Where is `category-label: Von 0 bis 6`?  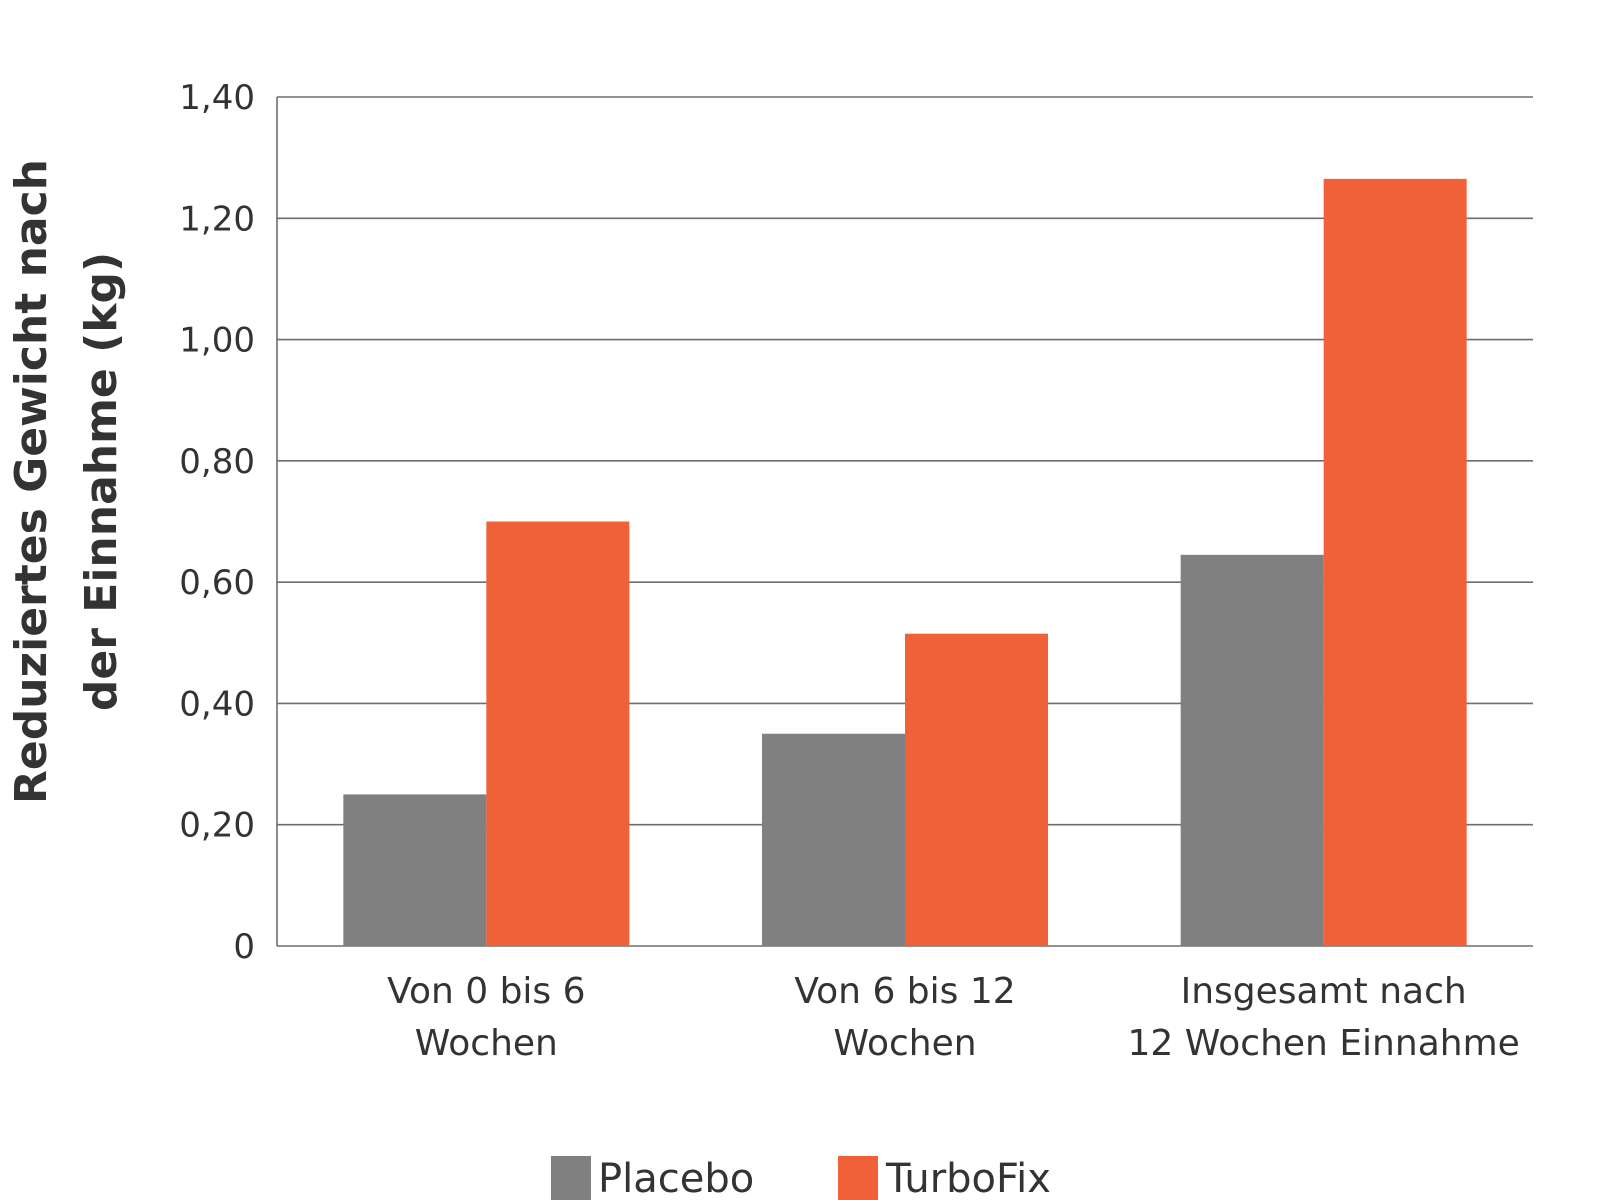 category-label: Von 0 bis 6 is located at coordinates (486, 991).